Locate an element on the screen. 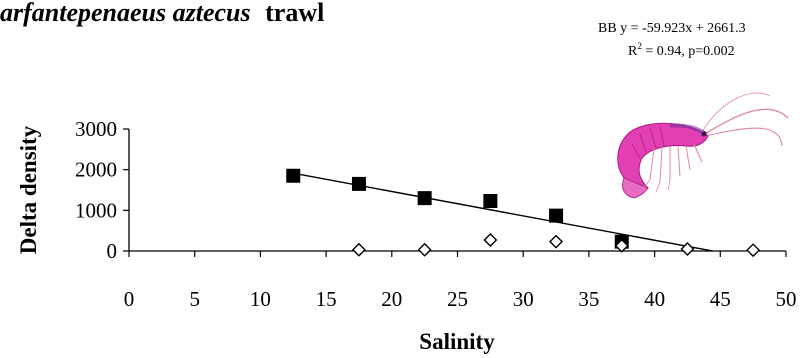  r2-superscript: 2 is located at coordinates (639, 46).